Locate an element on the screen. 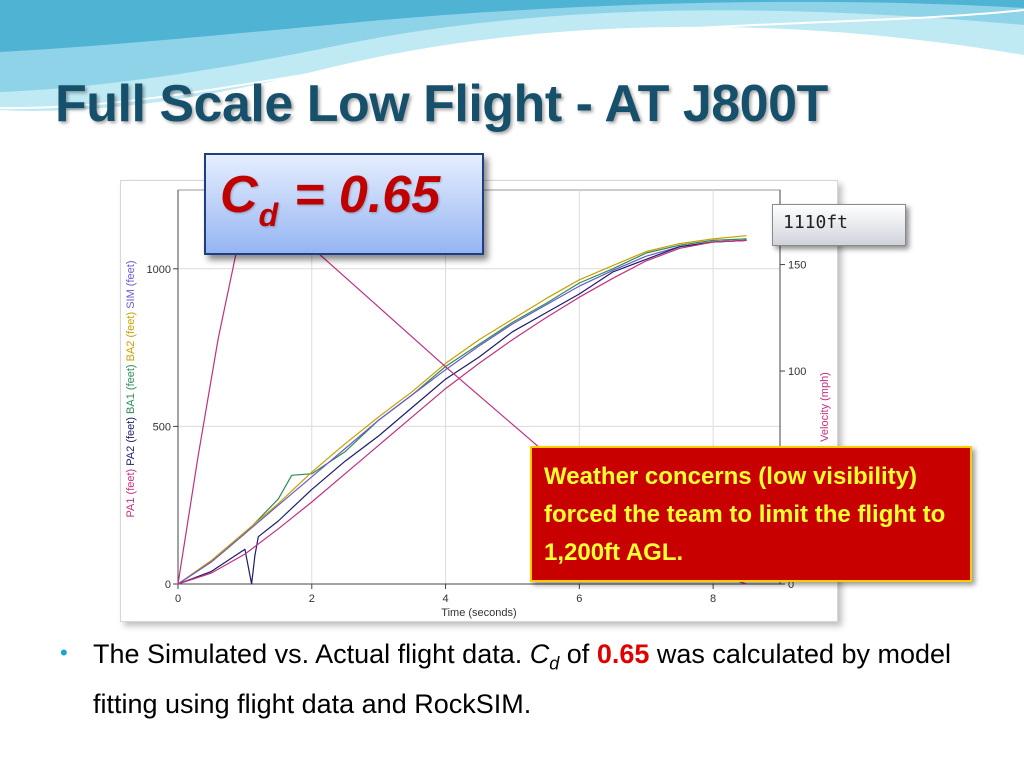 The image size is (1024, 768). x-tick-label: 6 is located at coordinates (579, 599).